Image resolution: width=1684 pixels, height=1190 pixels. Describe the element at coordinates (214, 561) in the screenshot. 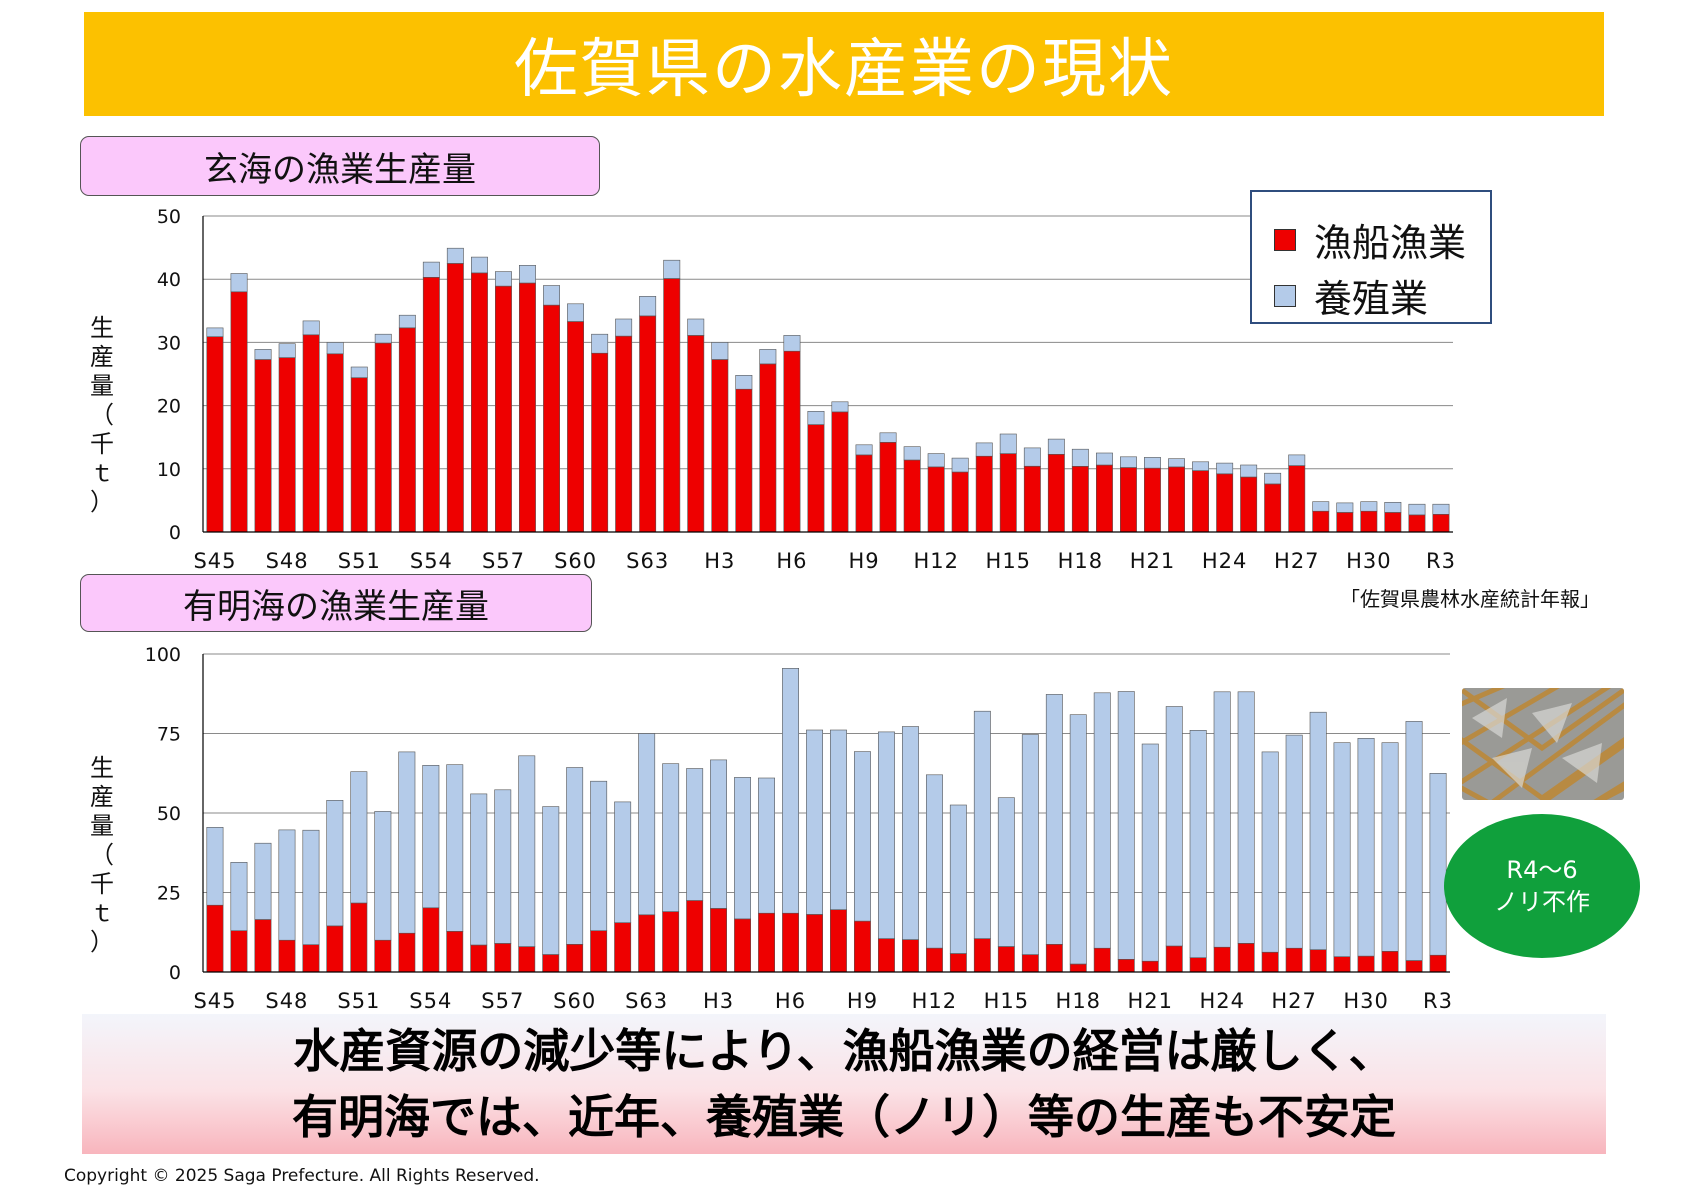

I see `x-tick-label: S45` at that location.